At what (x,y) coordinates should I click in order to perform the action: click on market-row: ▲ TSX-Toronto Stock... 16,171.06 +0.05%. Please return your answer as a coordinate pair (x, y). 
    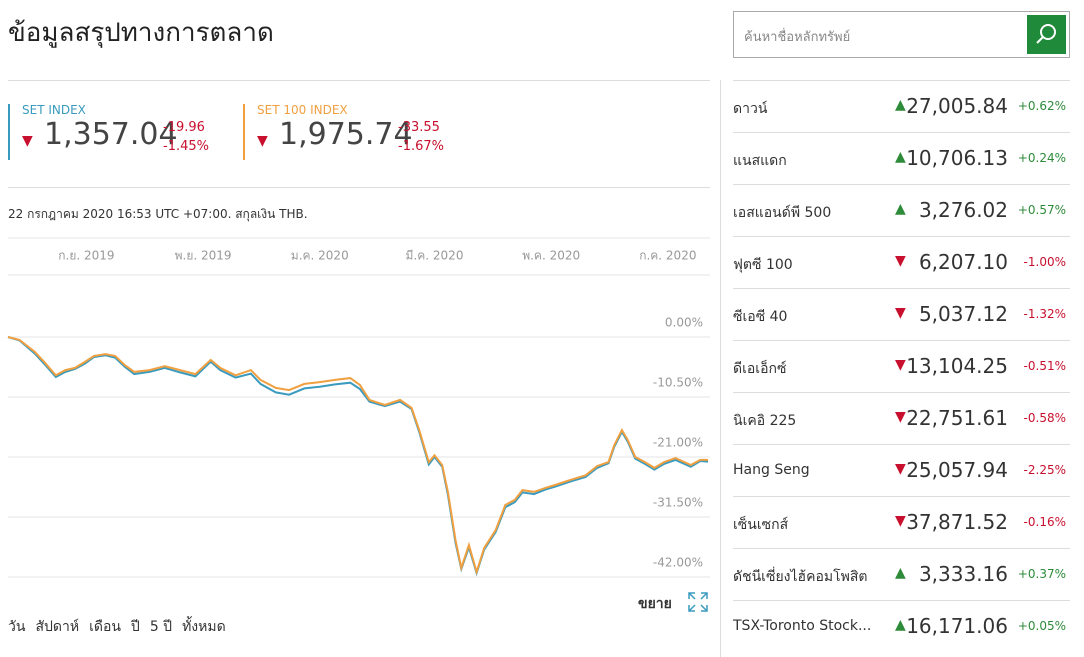
    Looking at the image, I should click on (901, 626).